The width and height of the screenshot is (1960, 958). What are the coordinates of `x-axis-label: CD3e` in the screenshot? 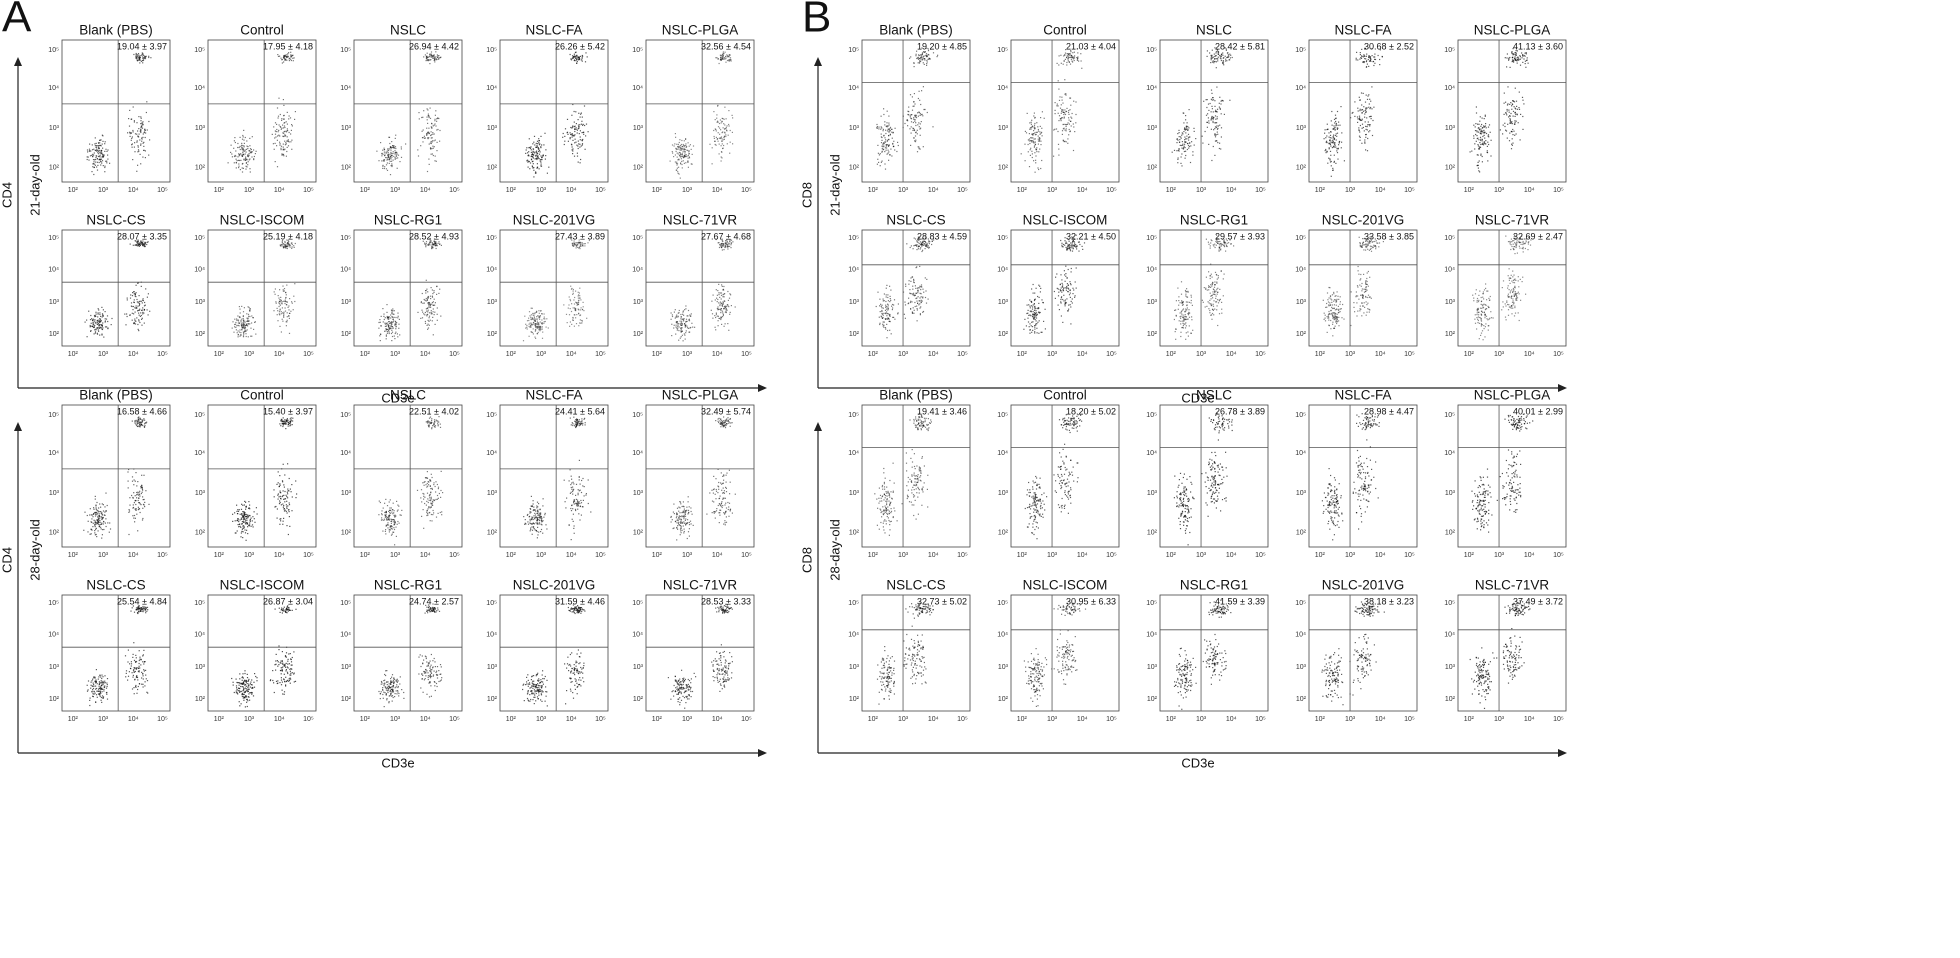 It's located at (397, 762).